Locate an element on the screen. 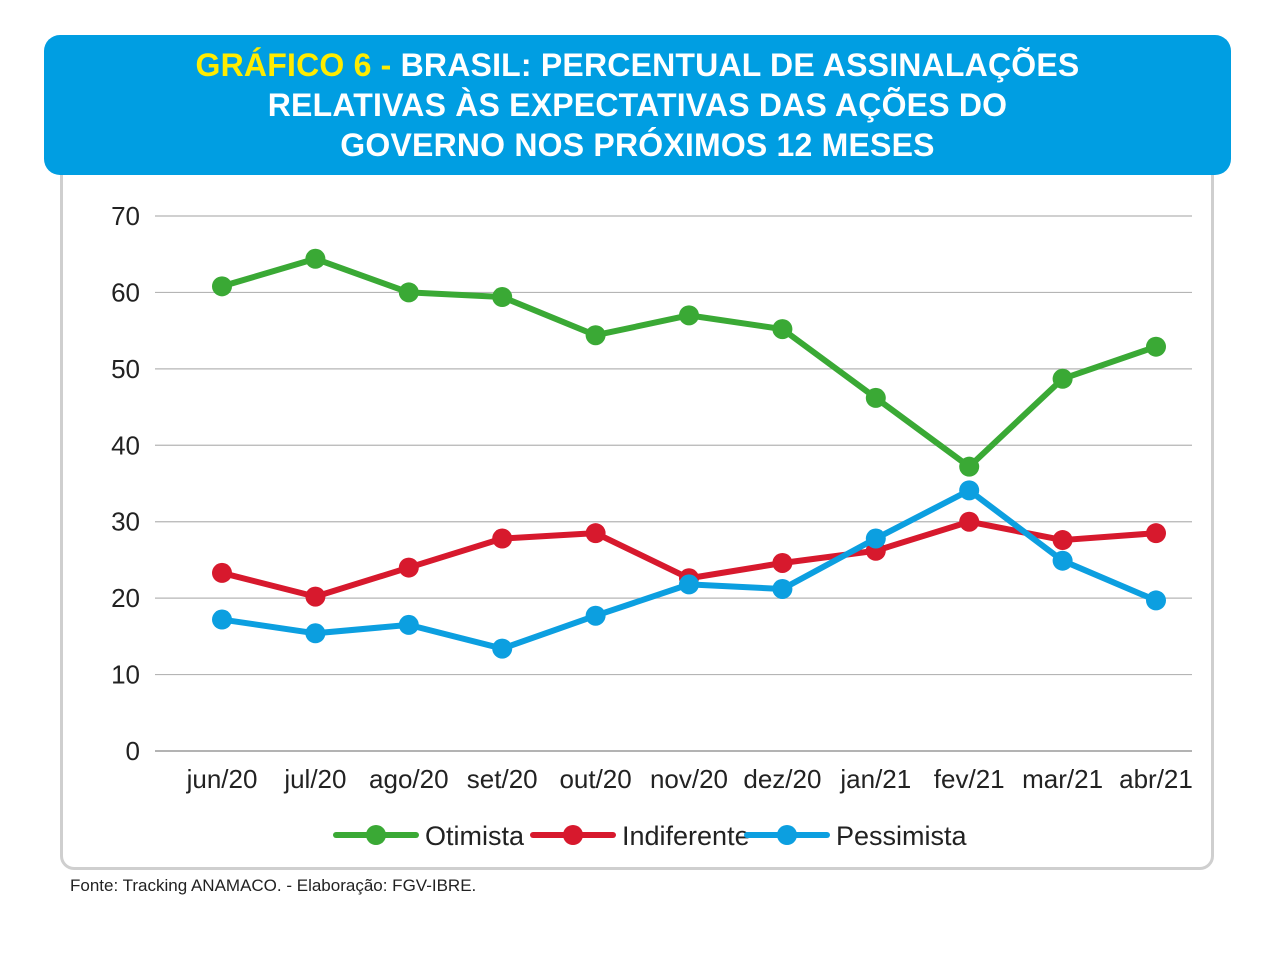 The image size is (1280, 962). y-tick-label: 20 is located at coordinates (125, 598).